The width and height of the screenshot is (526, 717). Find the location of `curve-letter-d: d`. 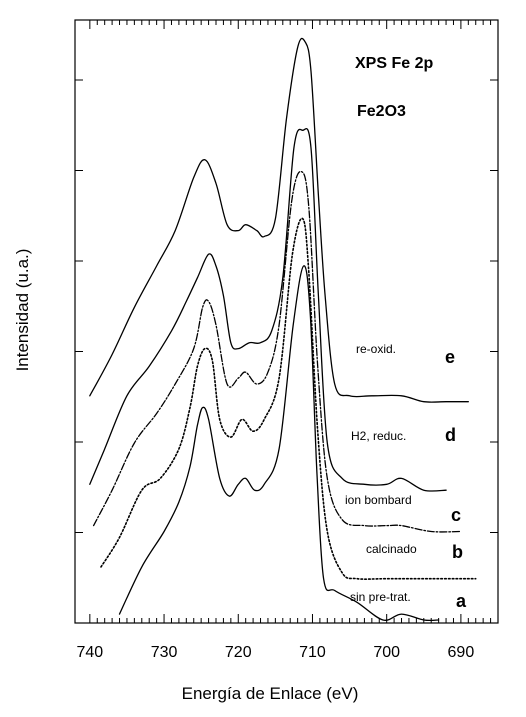

curve-letter-d: d is located at coordinates (450, 435).